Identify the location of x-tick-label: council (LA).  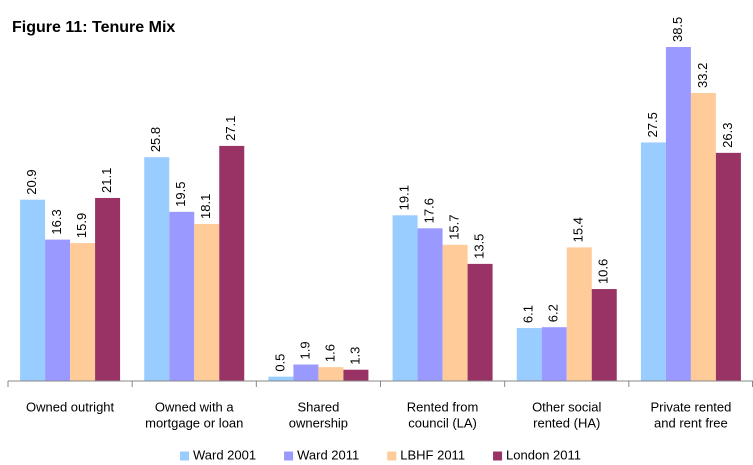
(442, 422).